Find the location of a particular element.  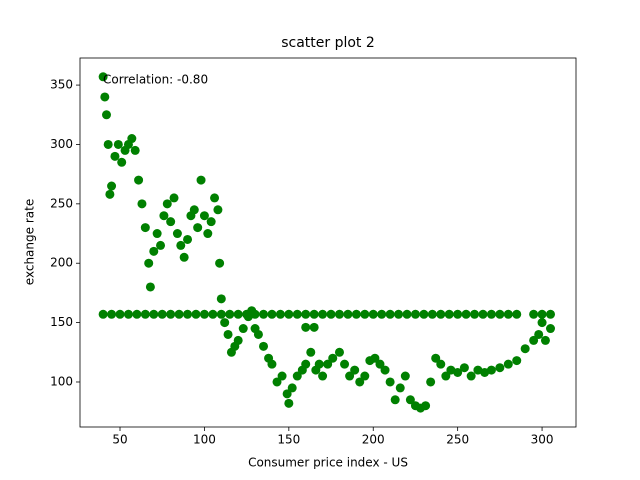

x-tick-label: 200 is located at coordinates (373, 440).